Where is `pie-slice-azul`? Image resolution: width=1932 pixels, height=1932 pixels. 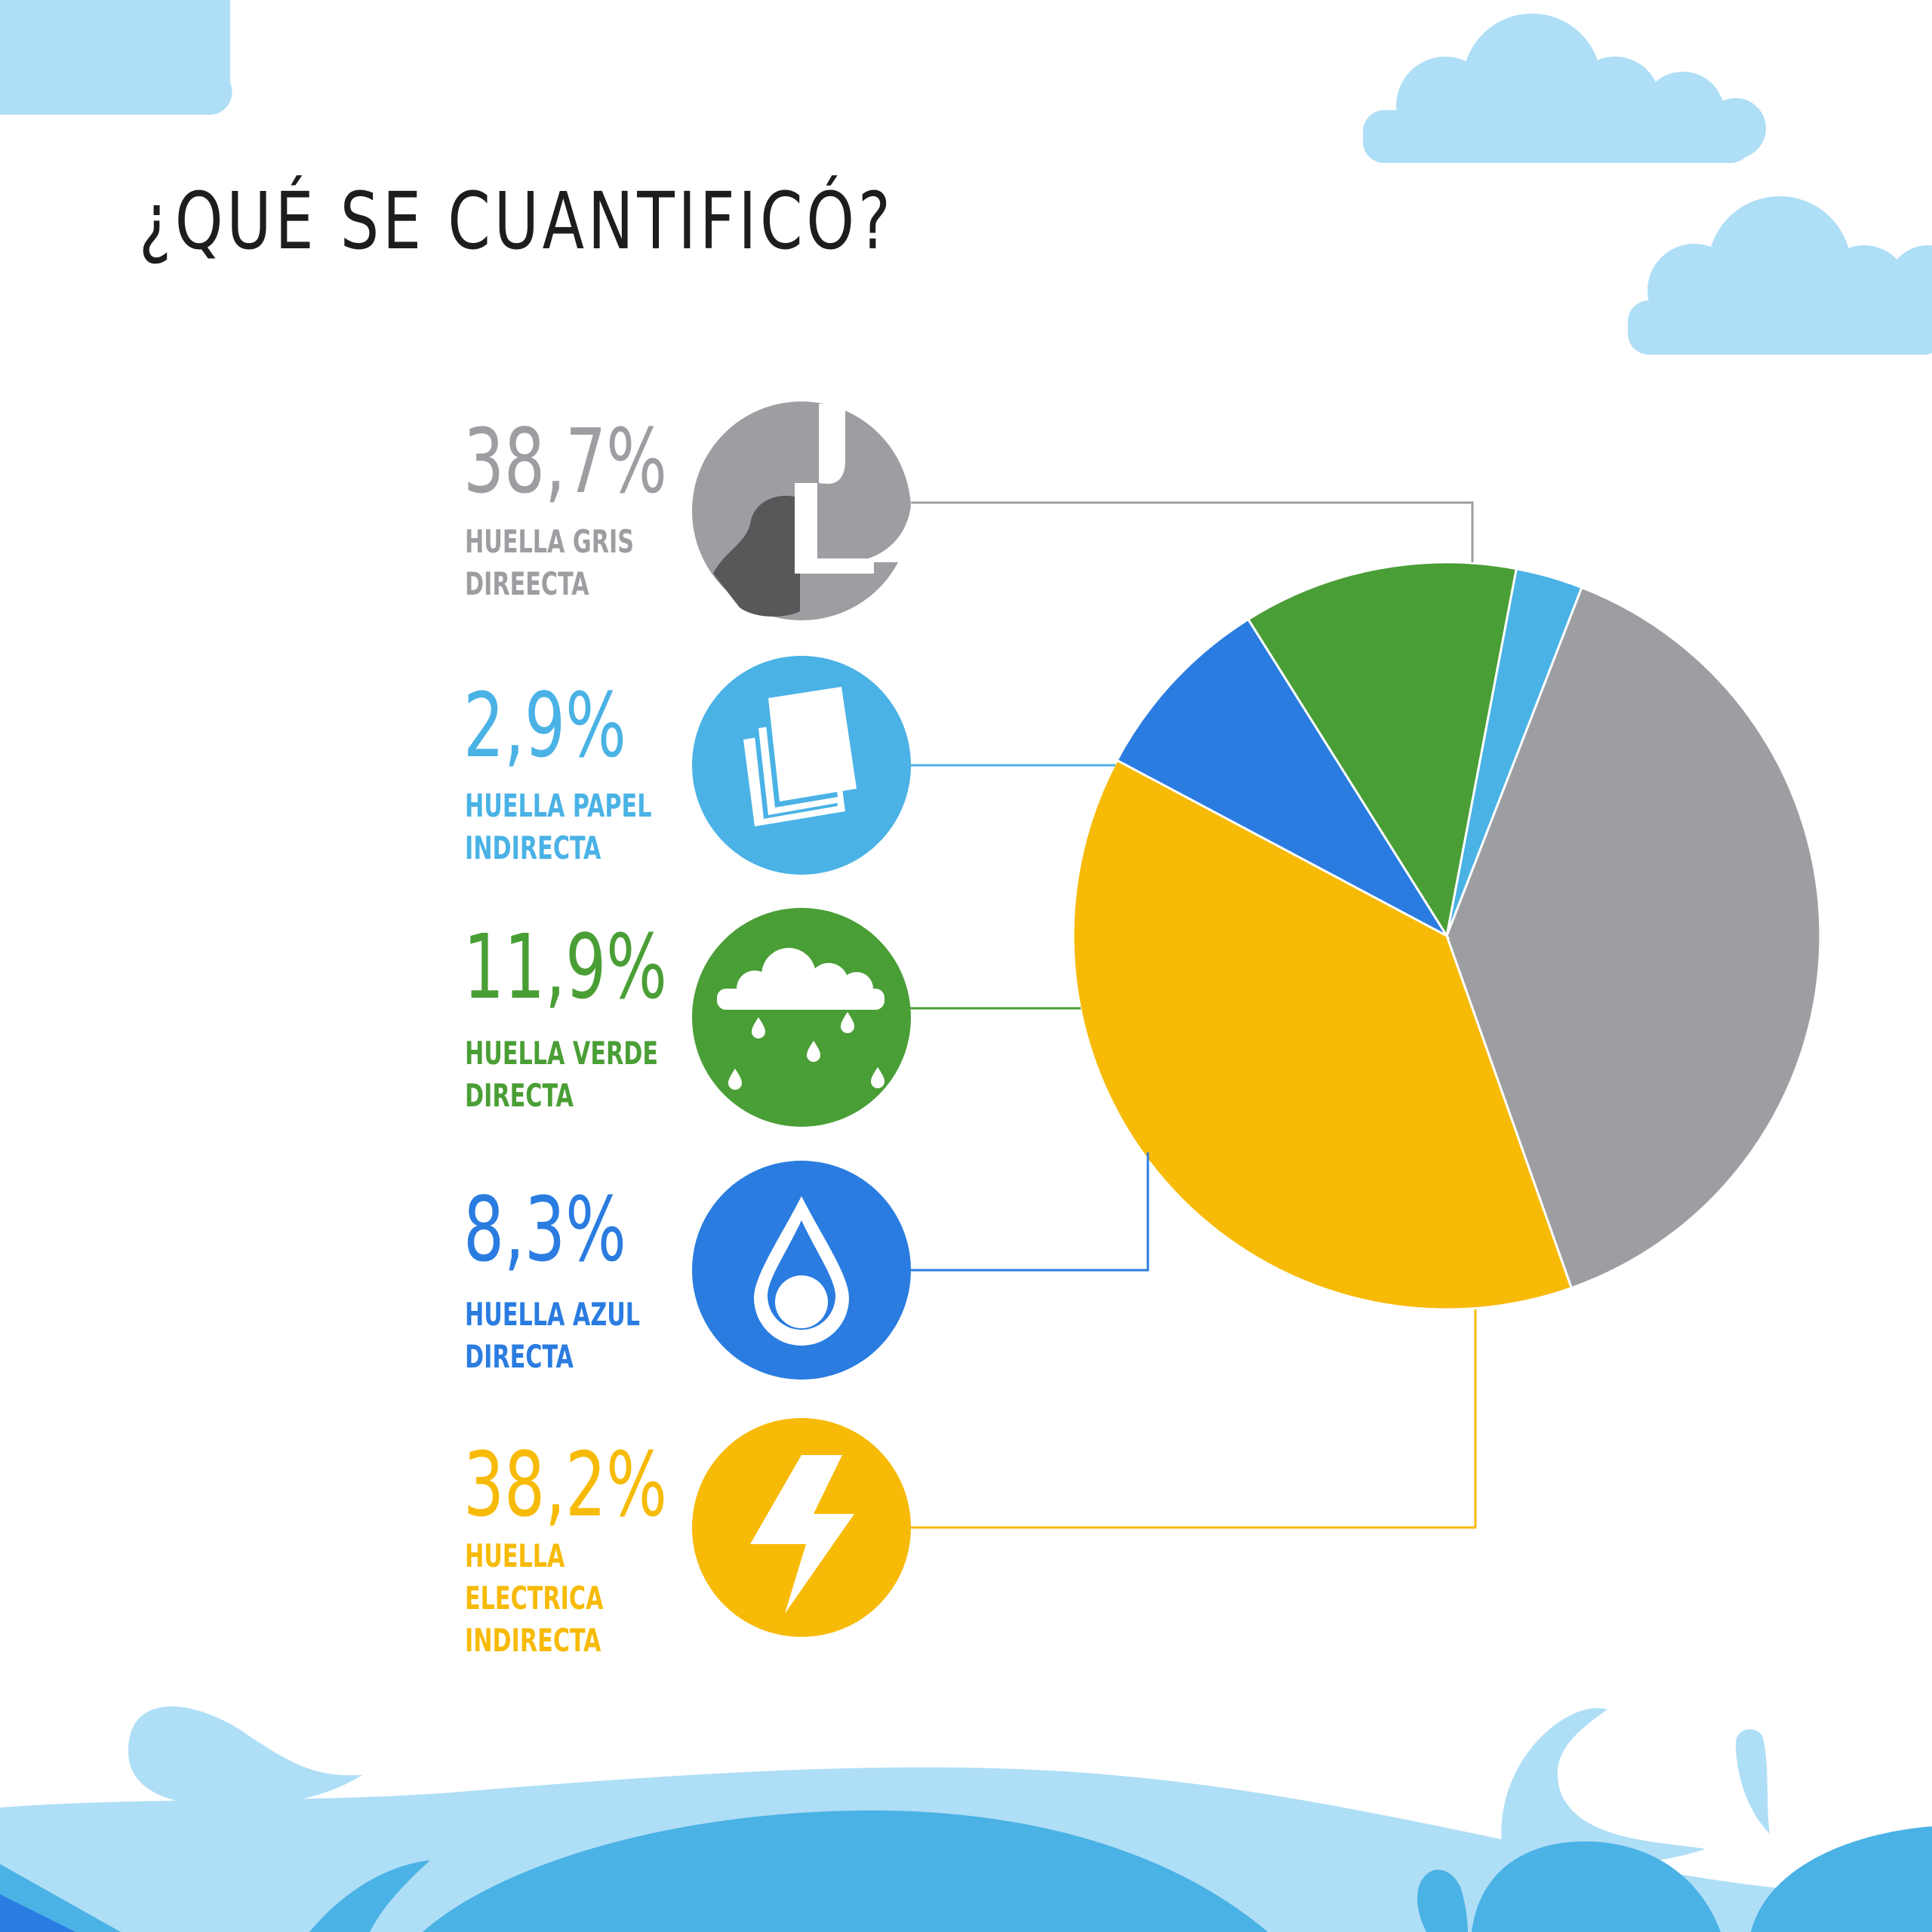 pie-slice-azul is located at coordinates (1283, 778).